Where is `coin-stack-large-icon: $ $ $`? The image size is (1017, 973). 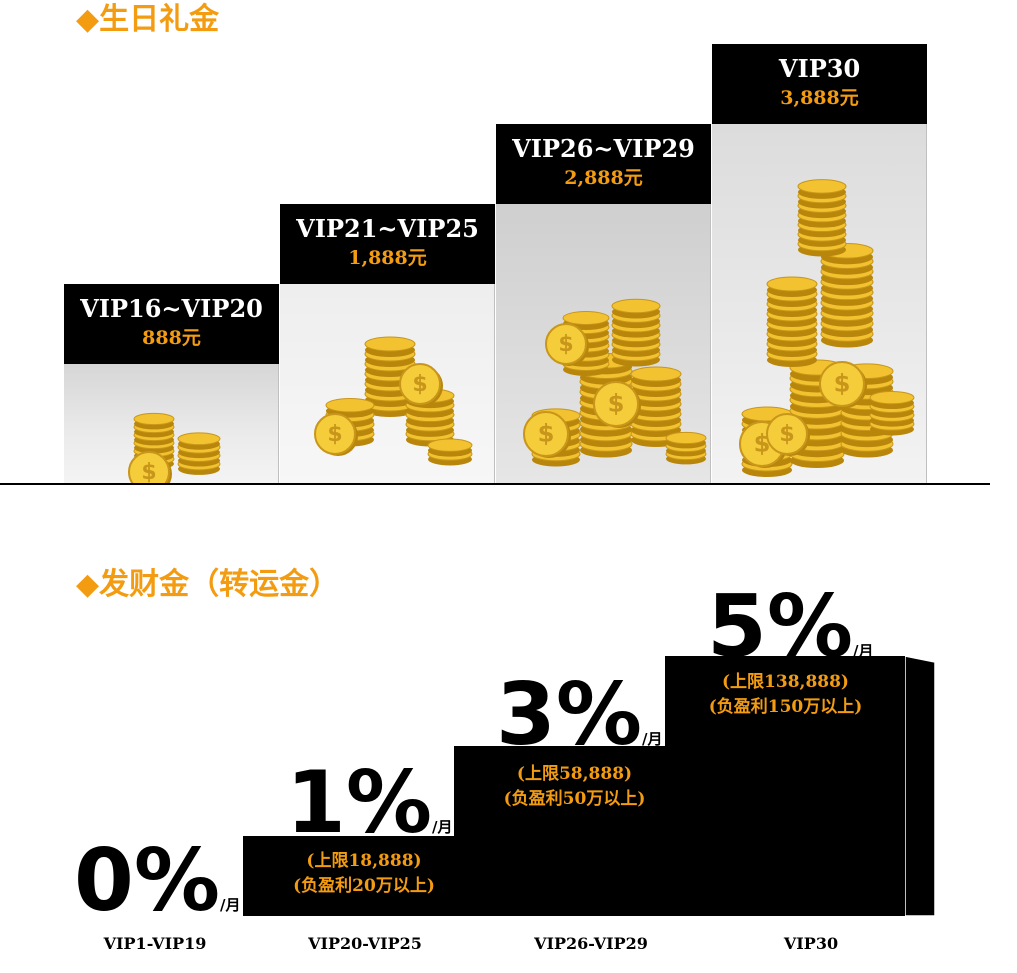
coin-stack-large-icon: $ $ $ is located at coordinates (615, 382).